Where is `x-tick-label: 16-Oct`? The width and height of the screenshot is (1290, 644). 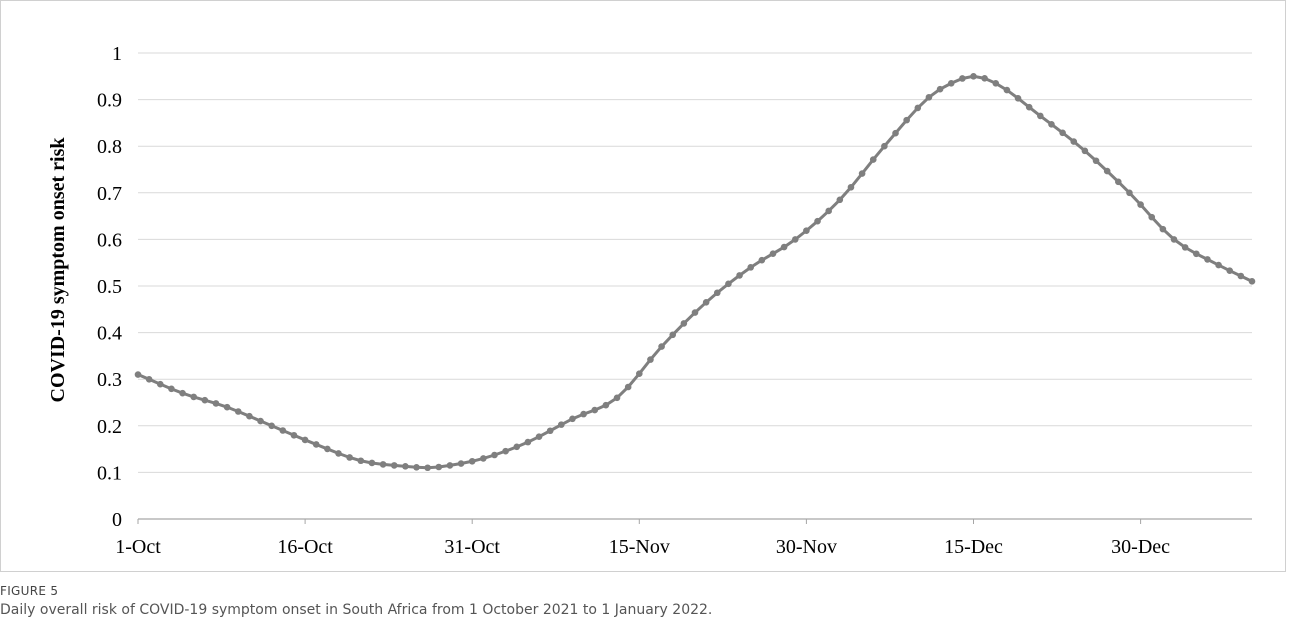
x-tick-label: 16-Oct is located at coordinates (305, 547).